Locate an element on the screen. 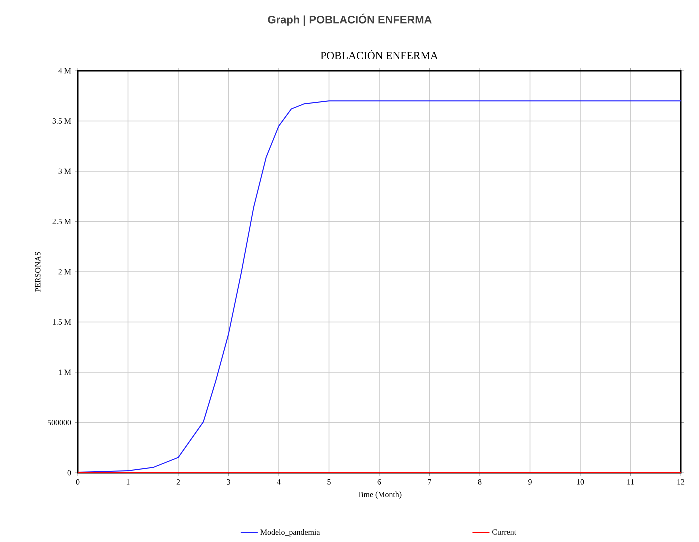 Image resolution: width=699 pixels, height=542 pixels. text: Graph | POBLACIÓN ENFERMA is located at coordinates (350, 20).